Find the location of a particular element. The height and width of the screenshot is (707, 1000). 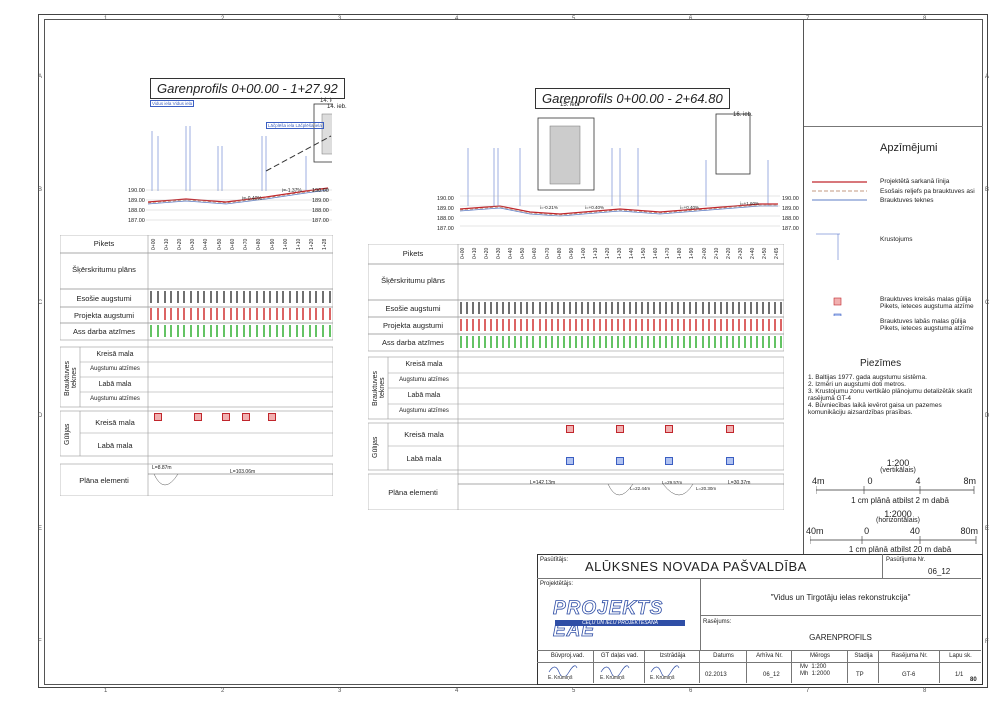

piket-label: 1+28 is located at coordinates (325, 244).